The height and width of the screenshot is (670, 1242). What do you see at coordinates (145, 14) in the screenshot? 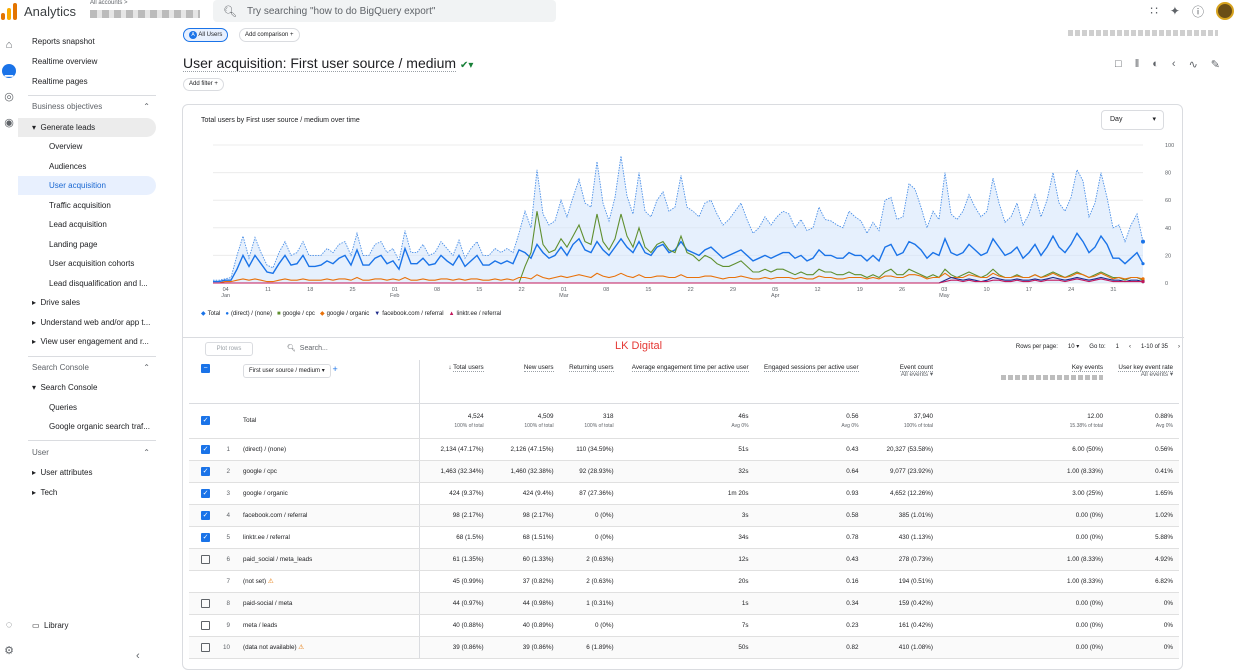
I see `account-name-redacted` at bounding box center [145, 14].